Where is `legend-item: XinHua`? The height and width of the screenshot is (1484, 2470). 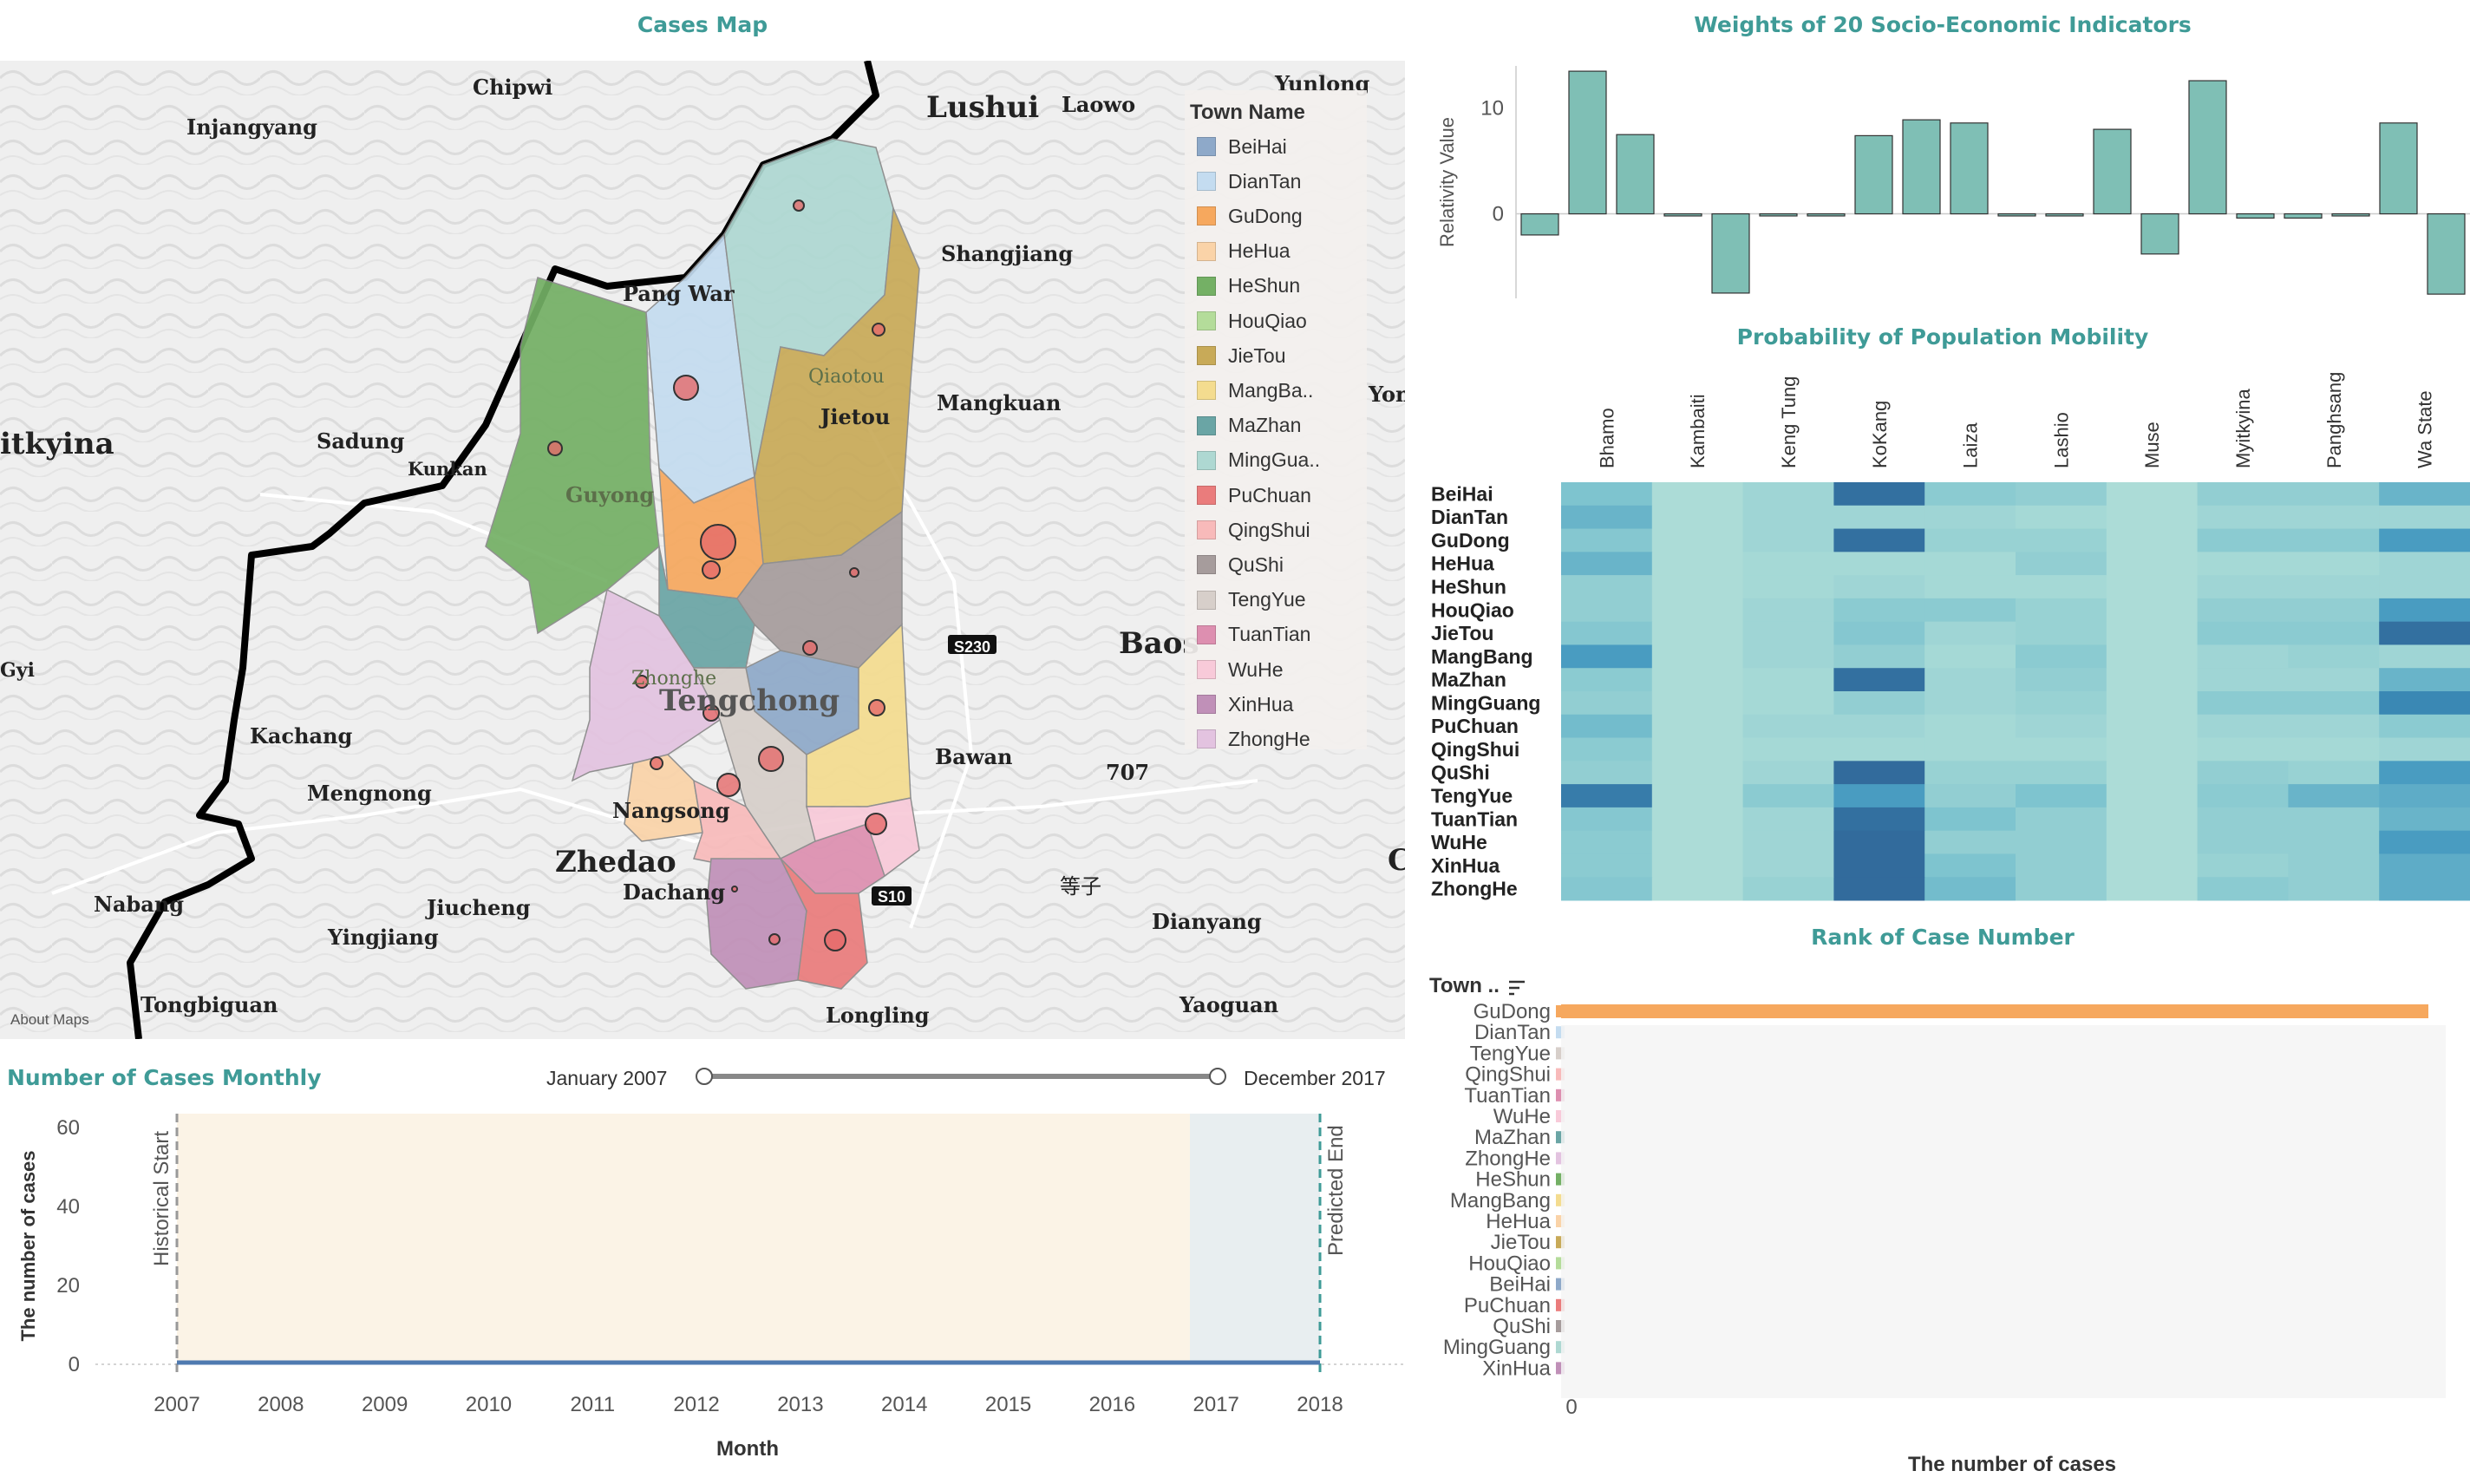 legend-item: XinHua is located at coordinates (1245, 704).